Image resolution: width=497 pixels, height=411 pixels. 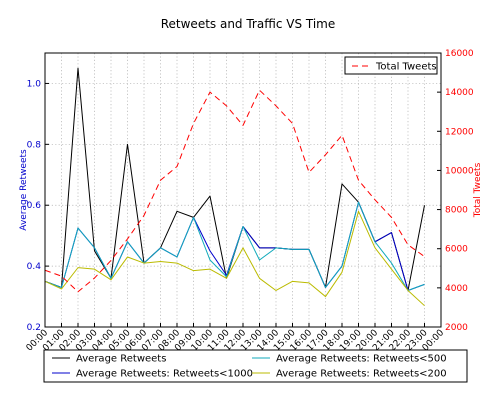 What do you see at coordinates (34, 145) in the screenshot?
I see `left-tick-label: 0.8` at bounding box center [34, 145].